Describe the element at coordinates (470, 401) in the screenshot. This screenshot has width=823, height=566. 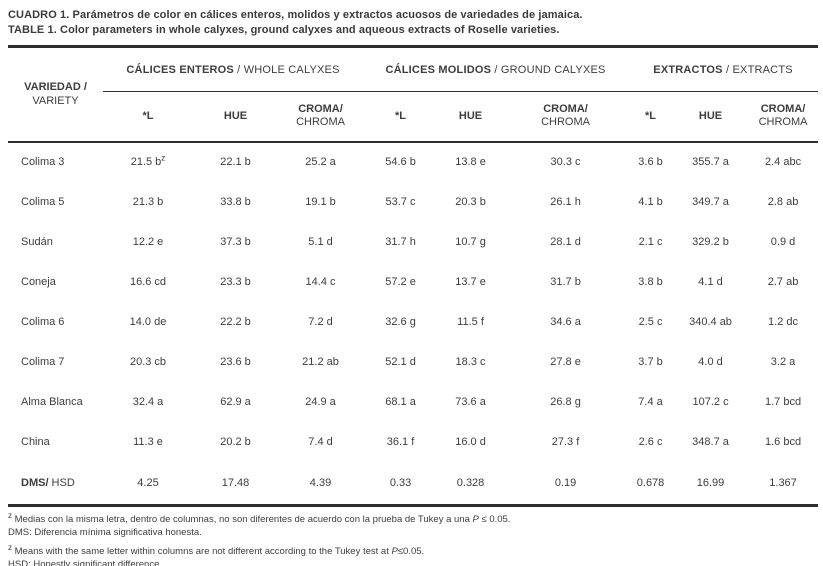
I see `cell-value: 73.6 a` at that location.